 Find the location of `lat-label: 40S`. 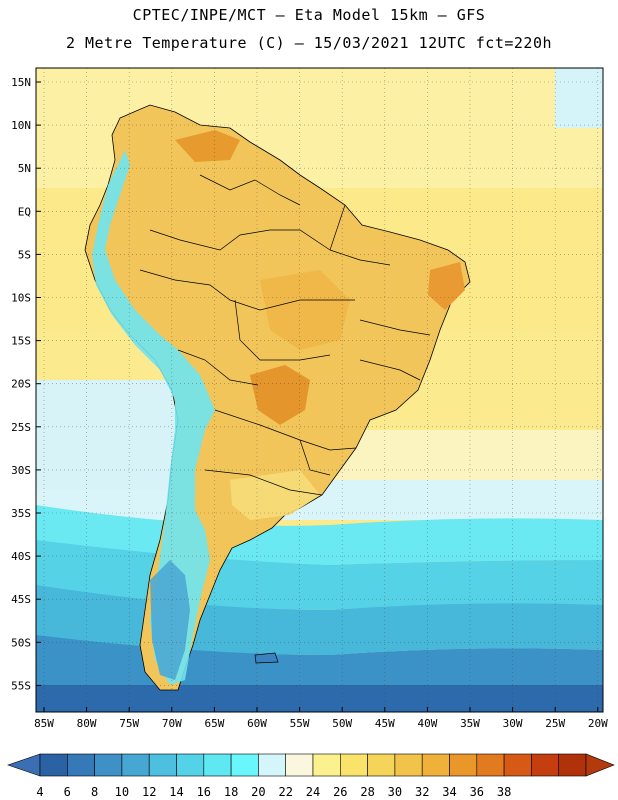

lat-label: 40S is located at coordinates (21, 556).